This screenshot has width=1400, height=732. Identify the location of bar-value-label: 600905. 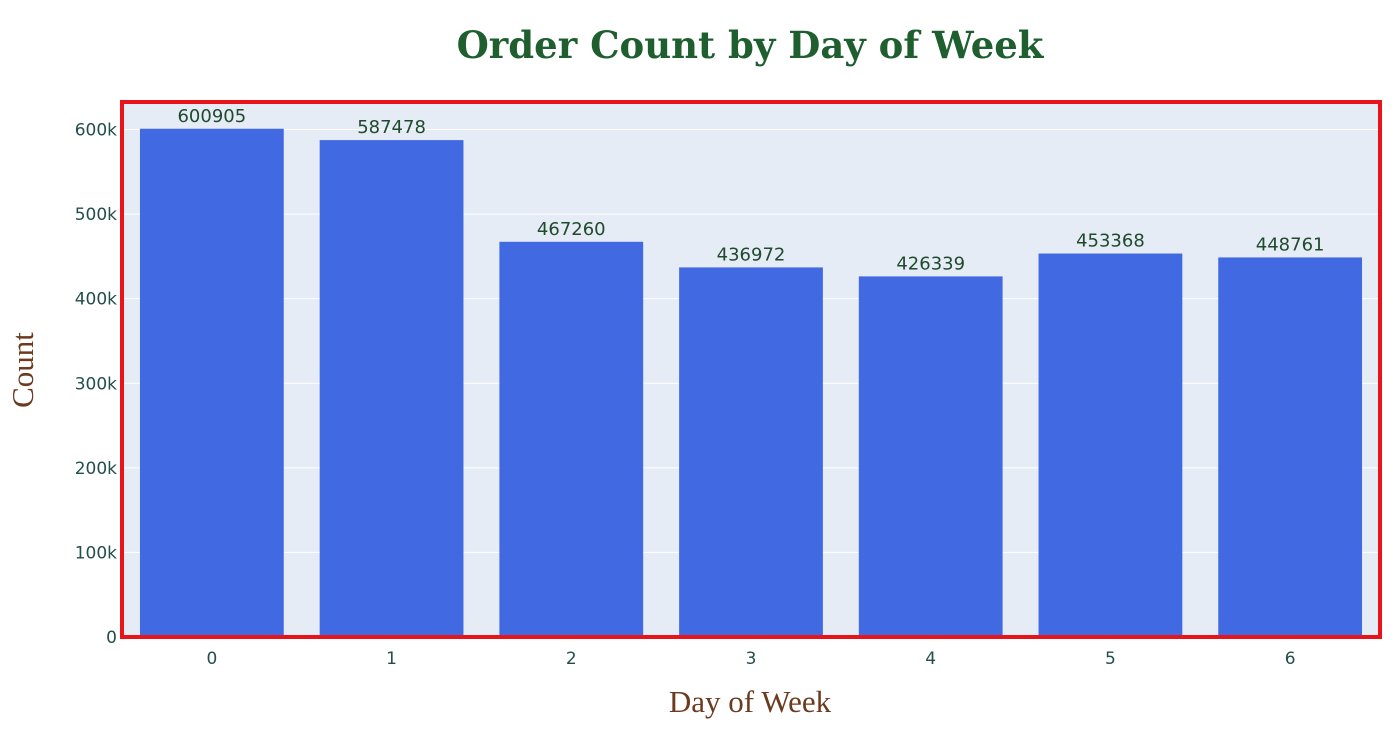
(211, 116).